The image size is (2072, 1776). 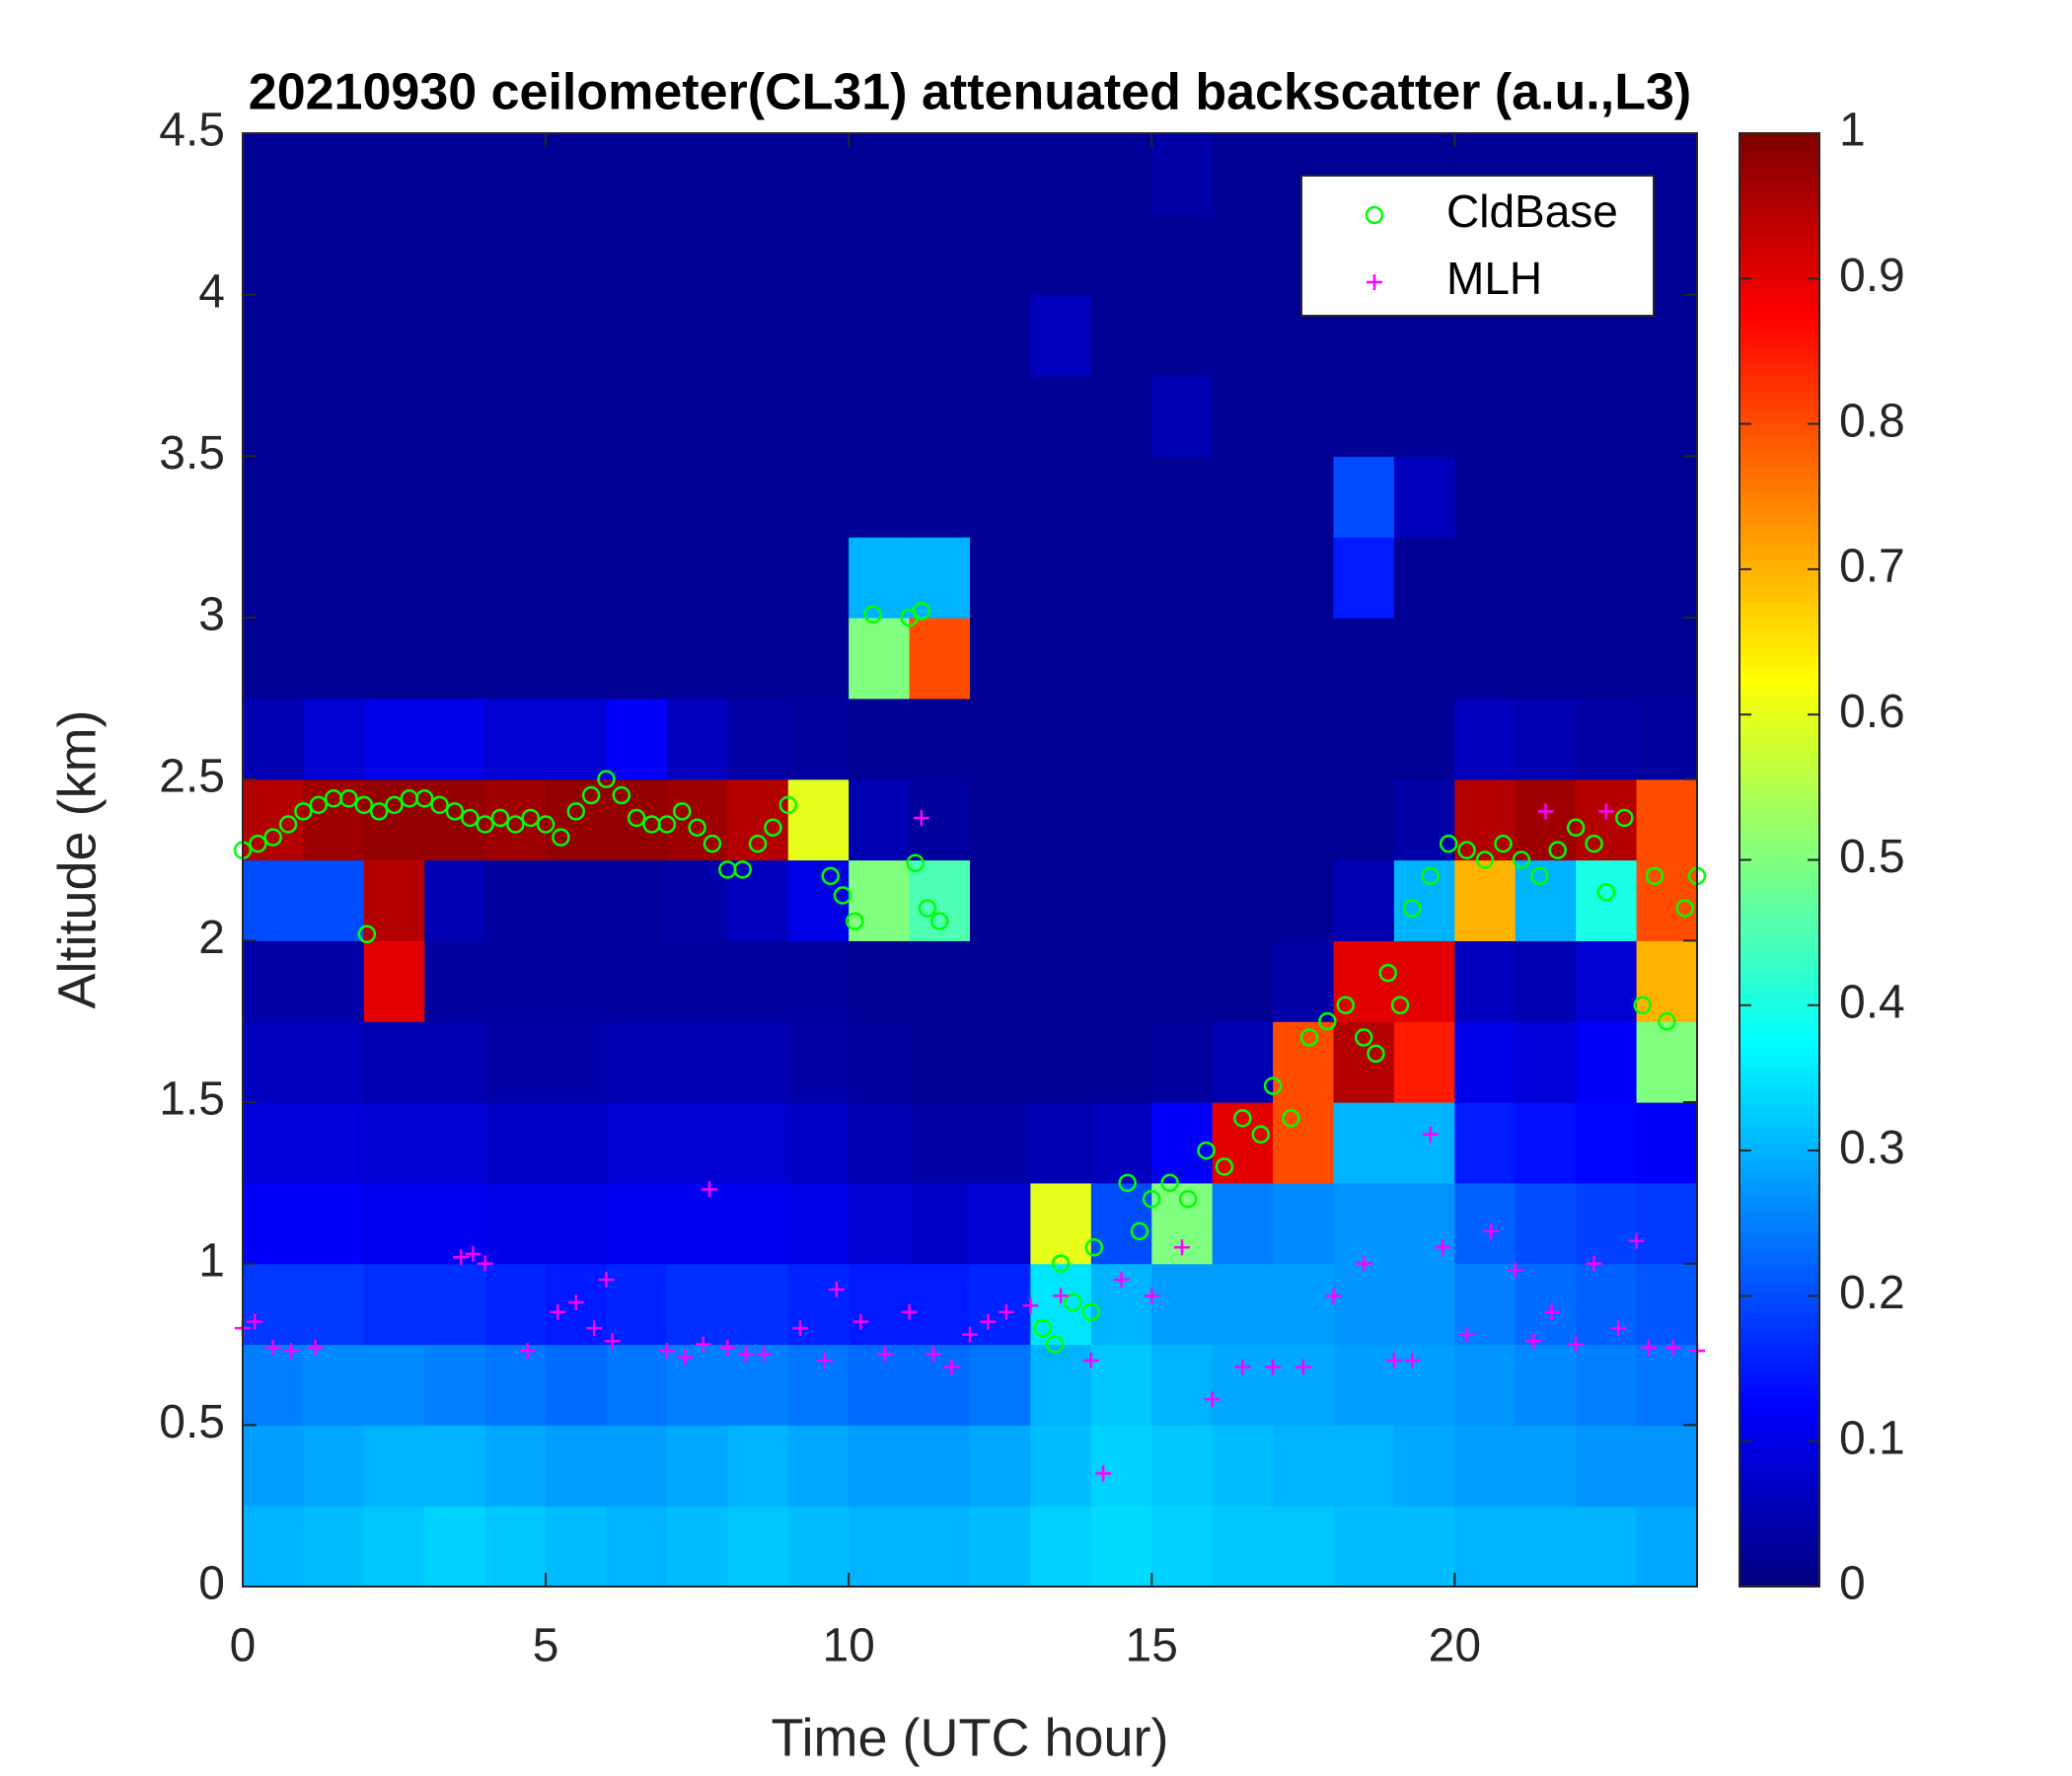 What do you see at coordinates (848, 1646) in the screenshot?
I see `x-tick-label: 10` at bounding box center [848, 1646].